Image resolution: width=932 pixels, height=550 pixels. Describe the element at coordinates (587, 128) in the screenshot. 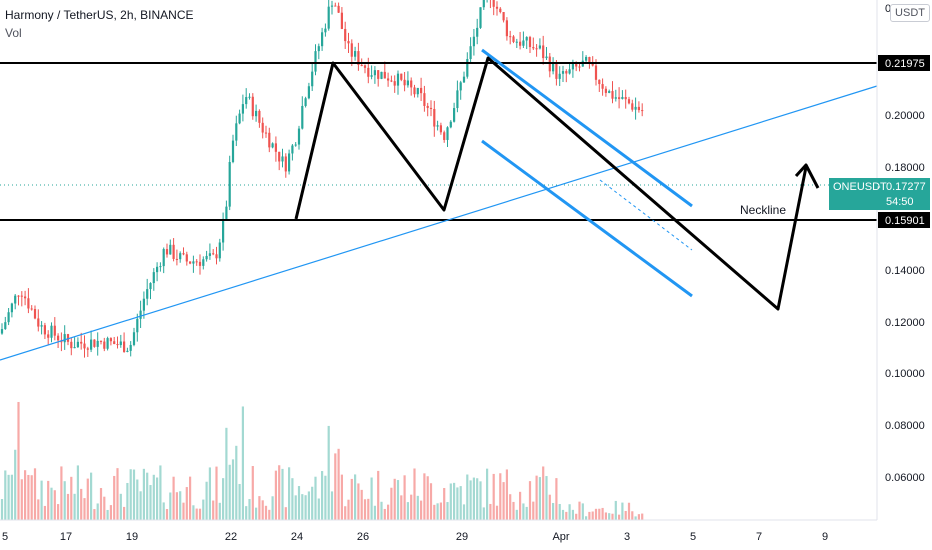

I see `channel-upper-line` at that location.